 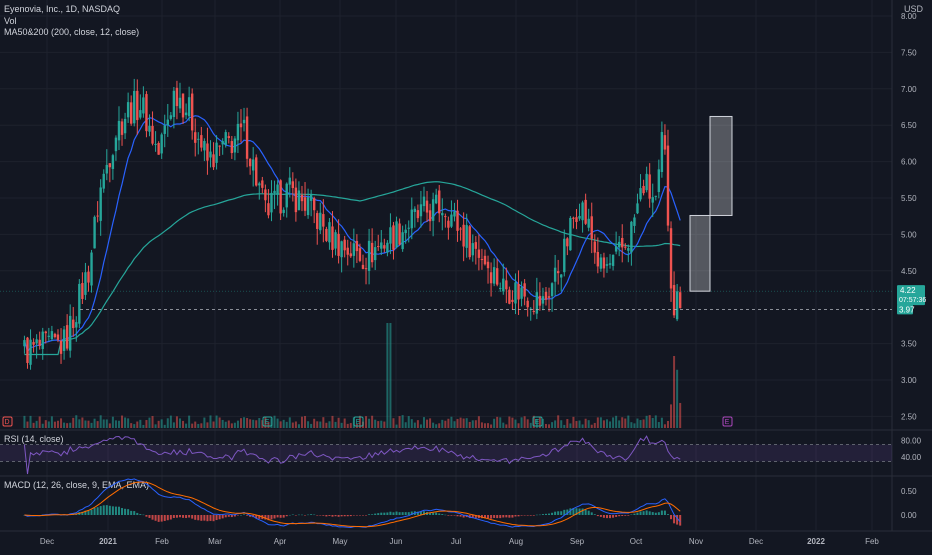 What do you see at coordinates (339, 541) in the screenshot?
I see `time-axis-tick-label: May` at bounding box center [339, 541].